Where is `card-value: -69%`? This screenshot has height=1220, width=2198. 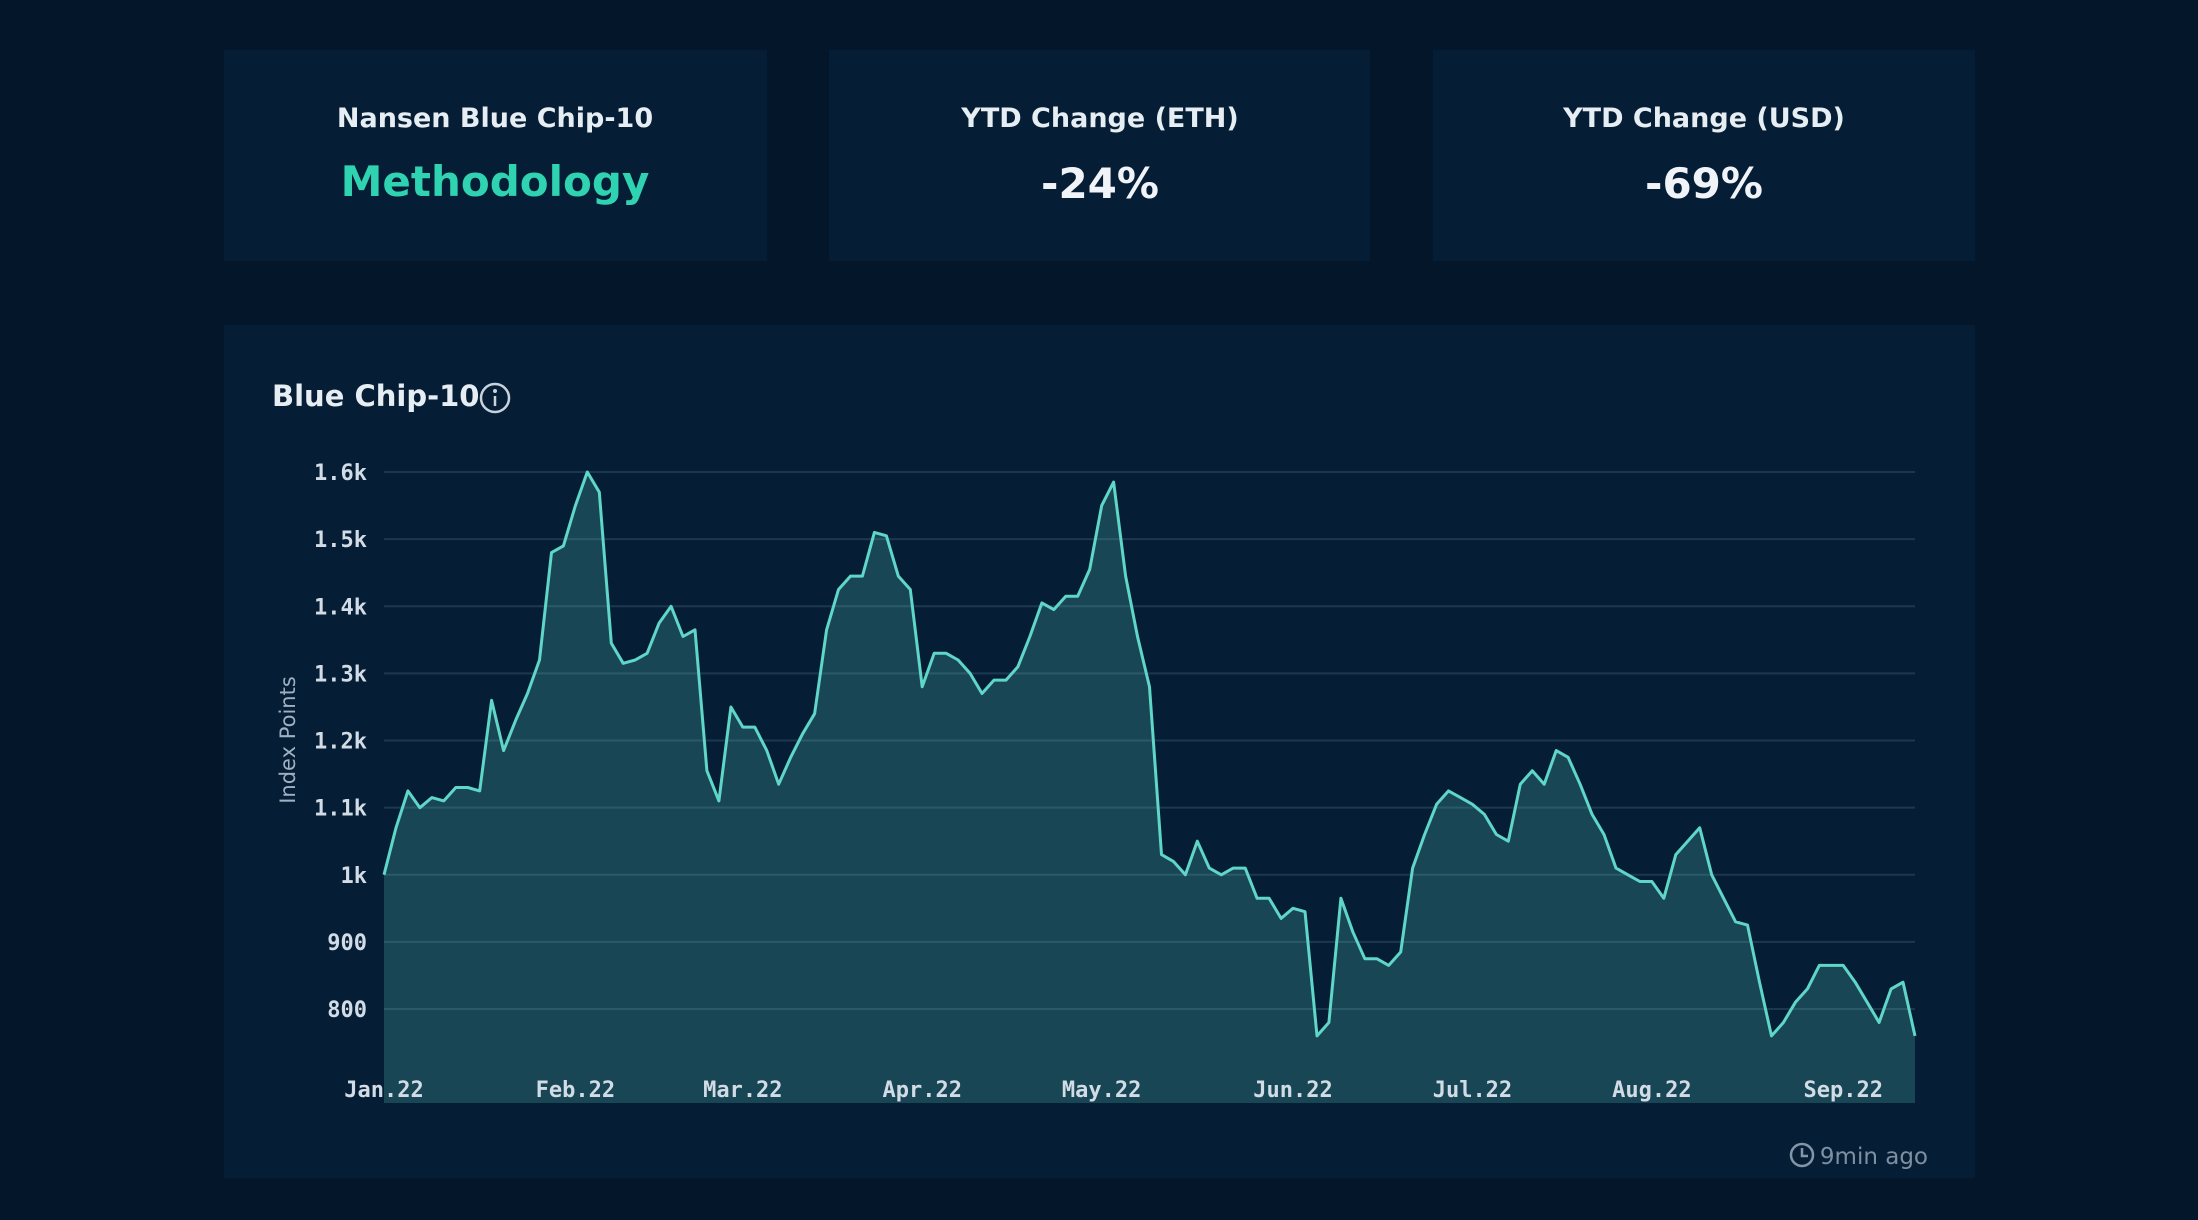
card-value: -69% is located at coordinates (1704, 183).